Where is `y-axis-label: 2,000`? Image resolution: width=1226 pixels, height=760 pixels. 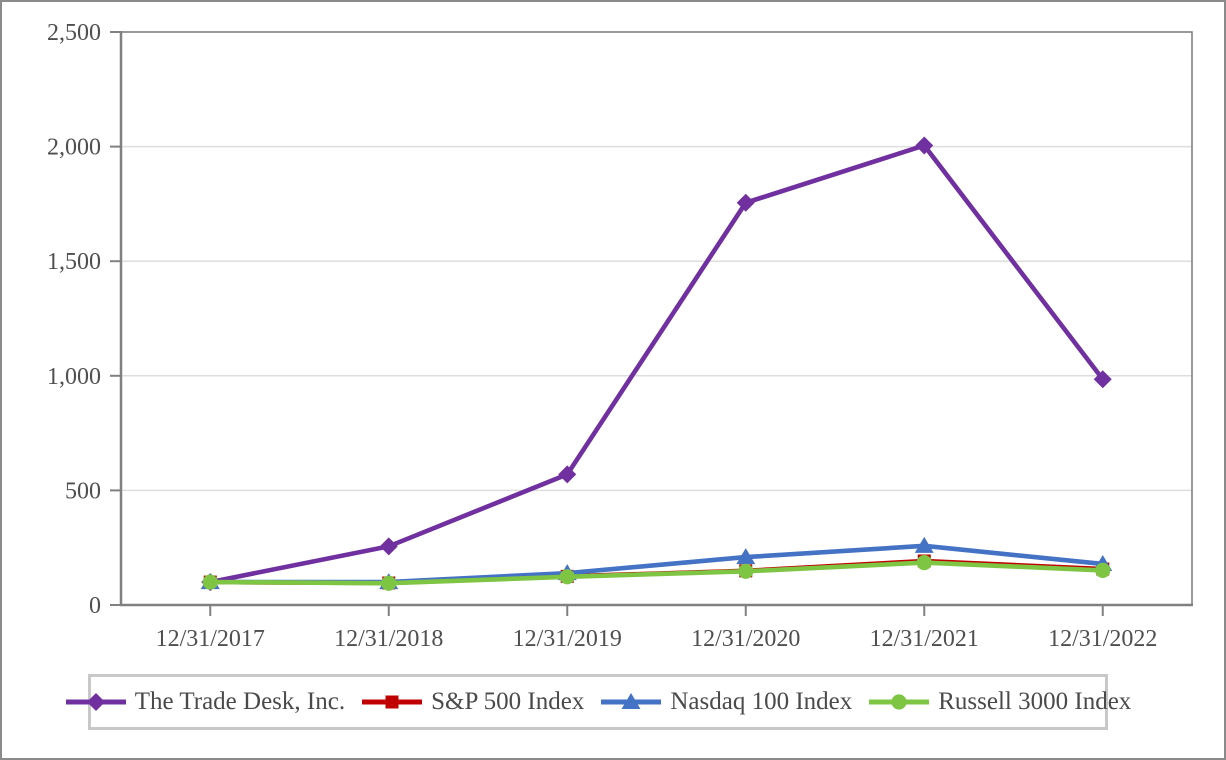 y-axis-label: 2,000 is located at coordinates (74, 148).